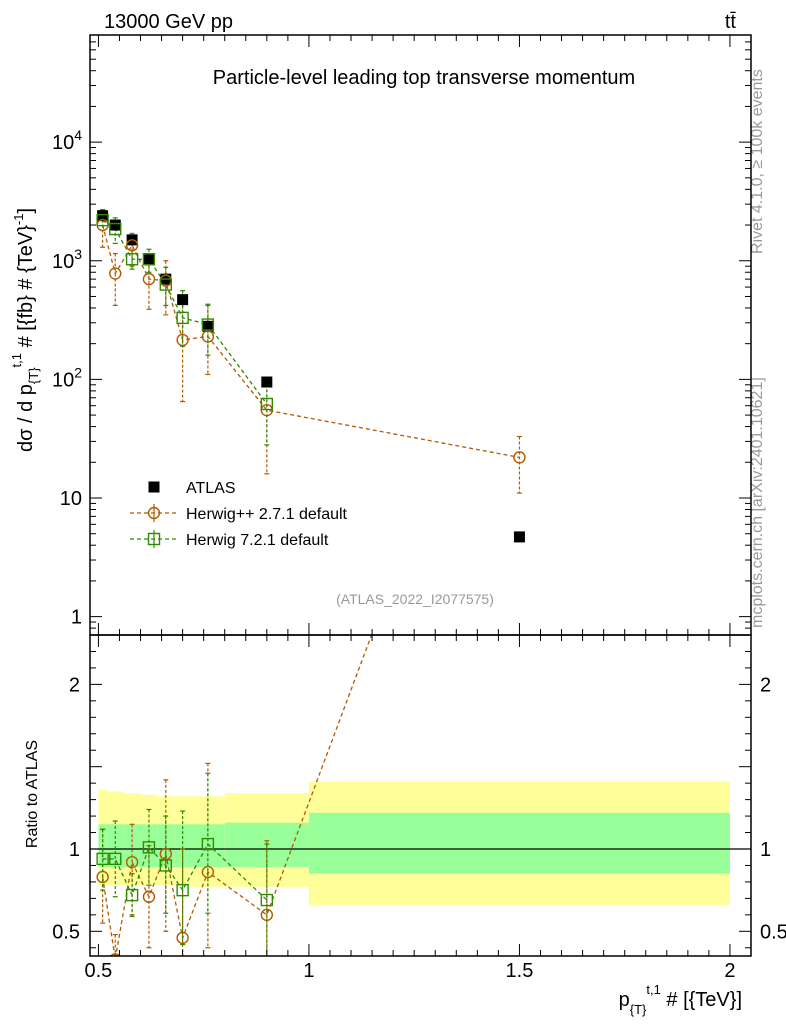  I want to click on ratio-y-tick-label: 2, so click(74, 685).